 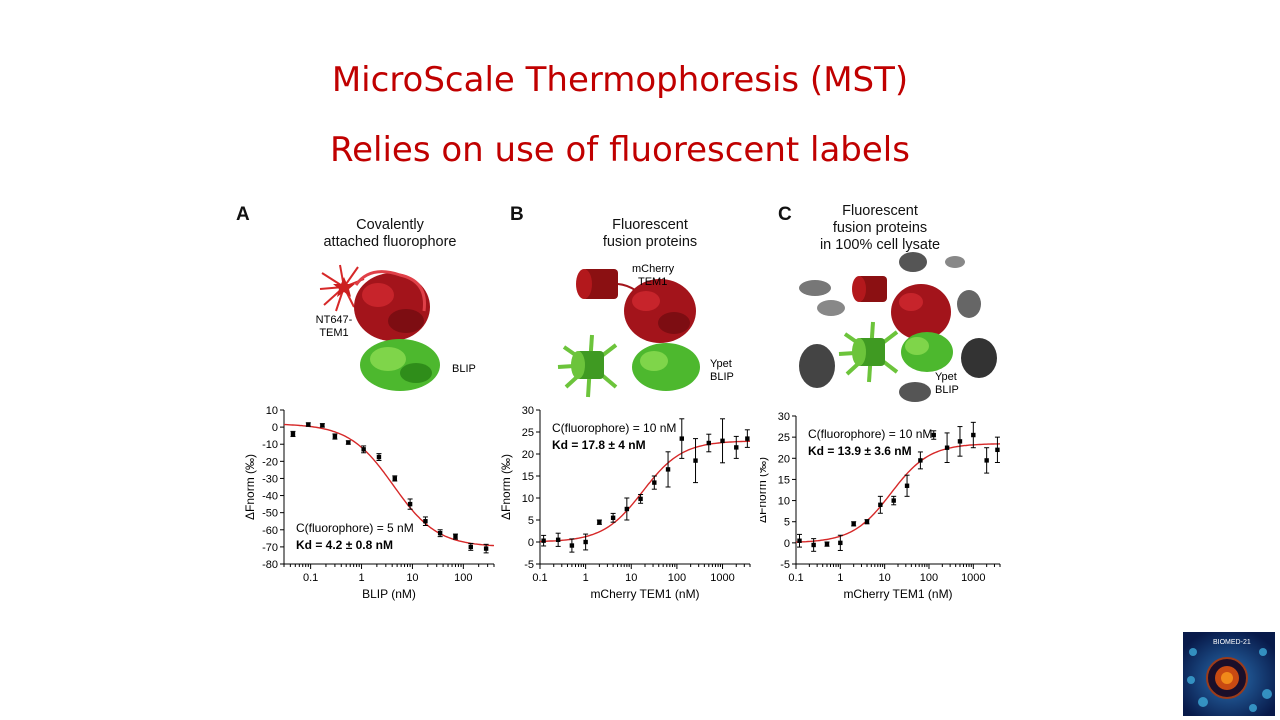 What do you see at coordinates (463, 578) in the screenshot?
I see `chart-0-x-tick-label: 100` at bounding box center [463, 578].